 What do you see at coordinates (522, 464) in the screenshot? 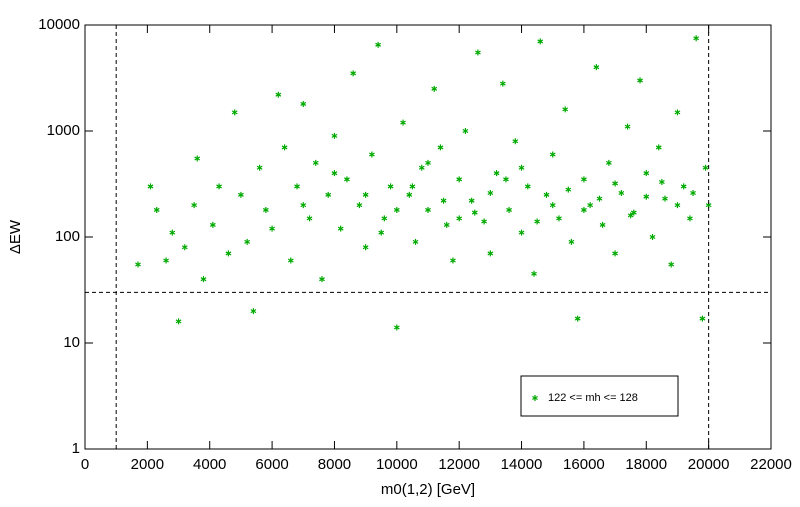
I see `x-tick-label: 14000` at bounding box center [522, 464].